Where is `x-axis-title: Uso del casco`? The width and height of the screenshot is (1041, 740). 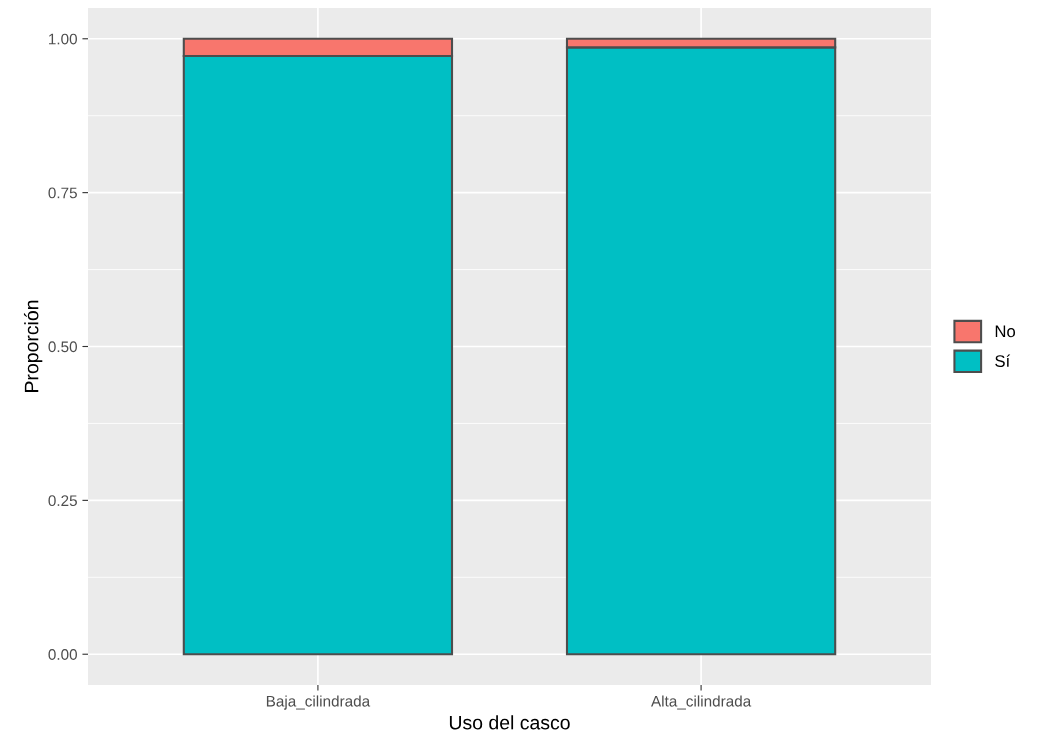 x-axis-title: Uso del casco is located at coordinates (509, 722).